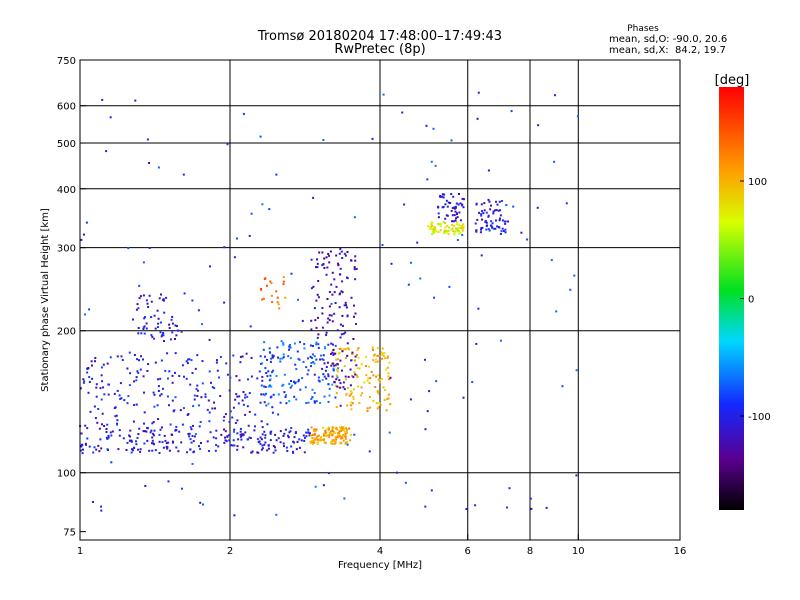  What do you see at coordinates (80, 551) in the screenshot?
I see `x-tick-label: 1` at bounding box center [80, 551].